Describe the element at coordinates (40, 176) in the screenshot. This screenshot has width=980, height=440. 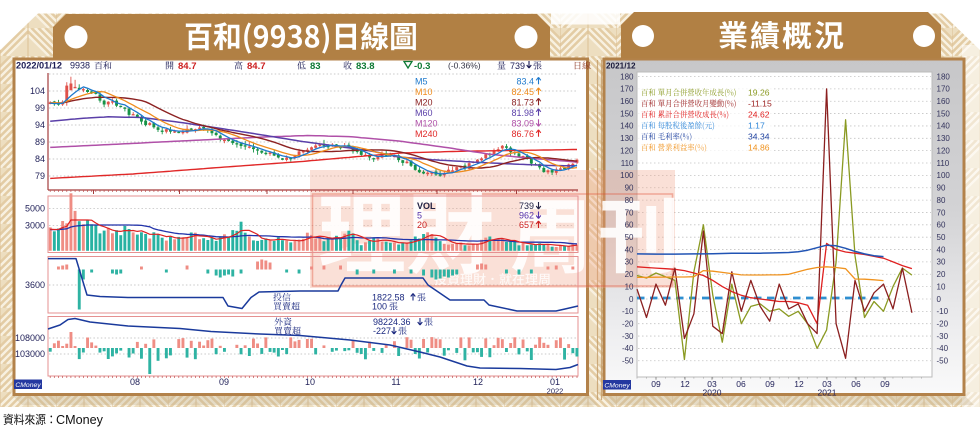
I see `svg-text: 79` at that location.